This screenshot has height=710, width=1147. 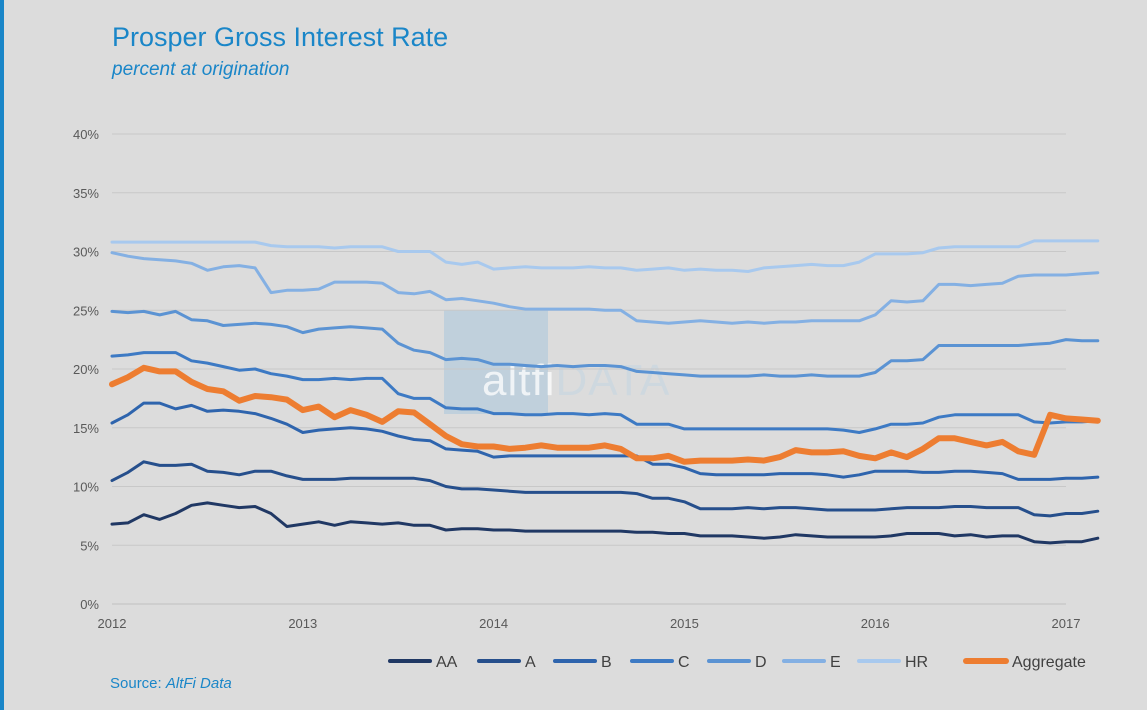 What do you see at coordinates (89, 545) in the screenshot?
I see `y-tick-label: 5%` at bounding box center [89, 545].